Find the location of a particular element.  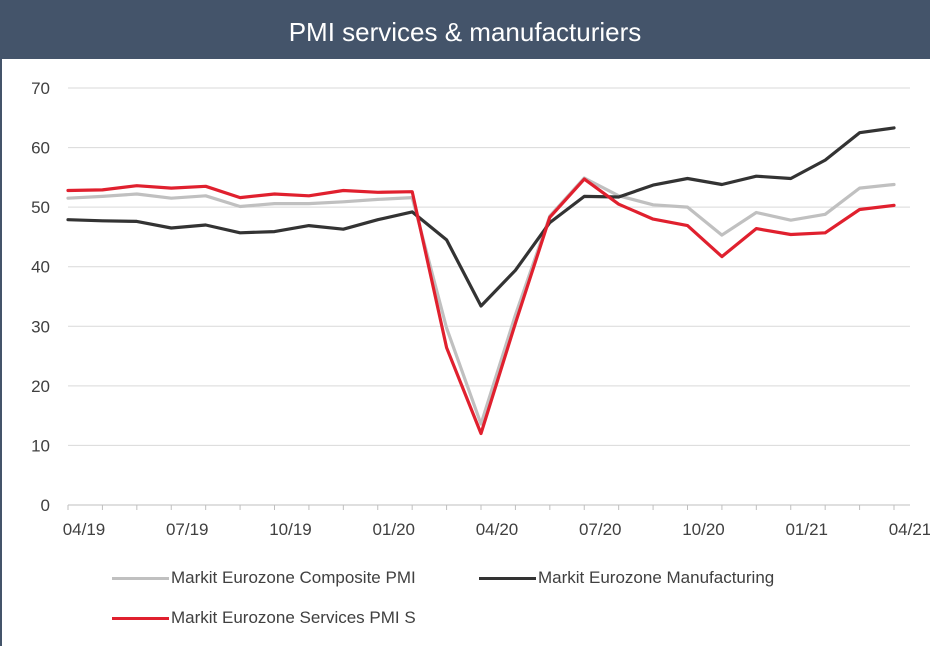

legend-swatch-composite is located at coordinates (140, 578).